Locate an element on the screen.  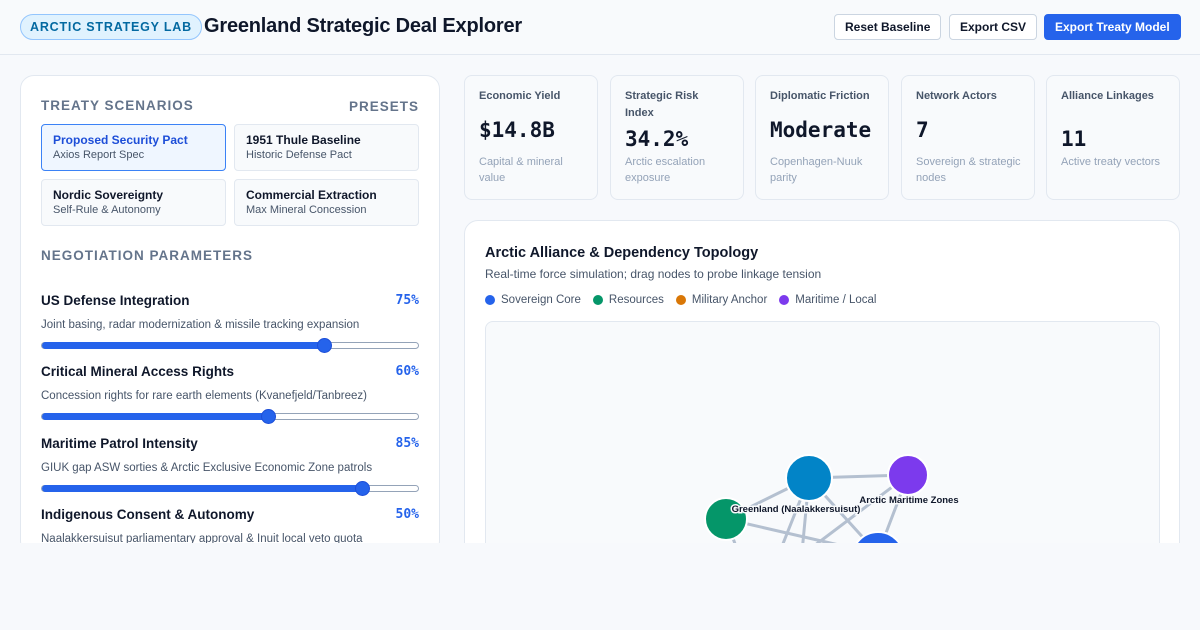
param-name: Indigenous Consent & Autonomy is located at coordinates (148, 514).